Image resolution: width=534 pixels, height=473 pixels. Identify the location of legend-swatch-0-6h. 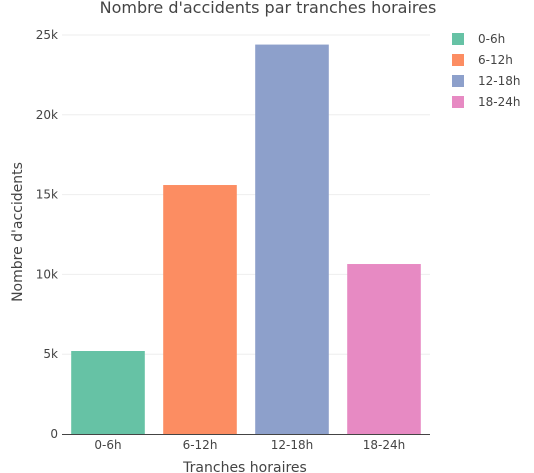
(458, 39).